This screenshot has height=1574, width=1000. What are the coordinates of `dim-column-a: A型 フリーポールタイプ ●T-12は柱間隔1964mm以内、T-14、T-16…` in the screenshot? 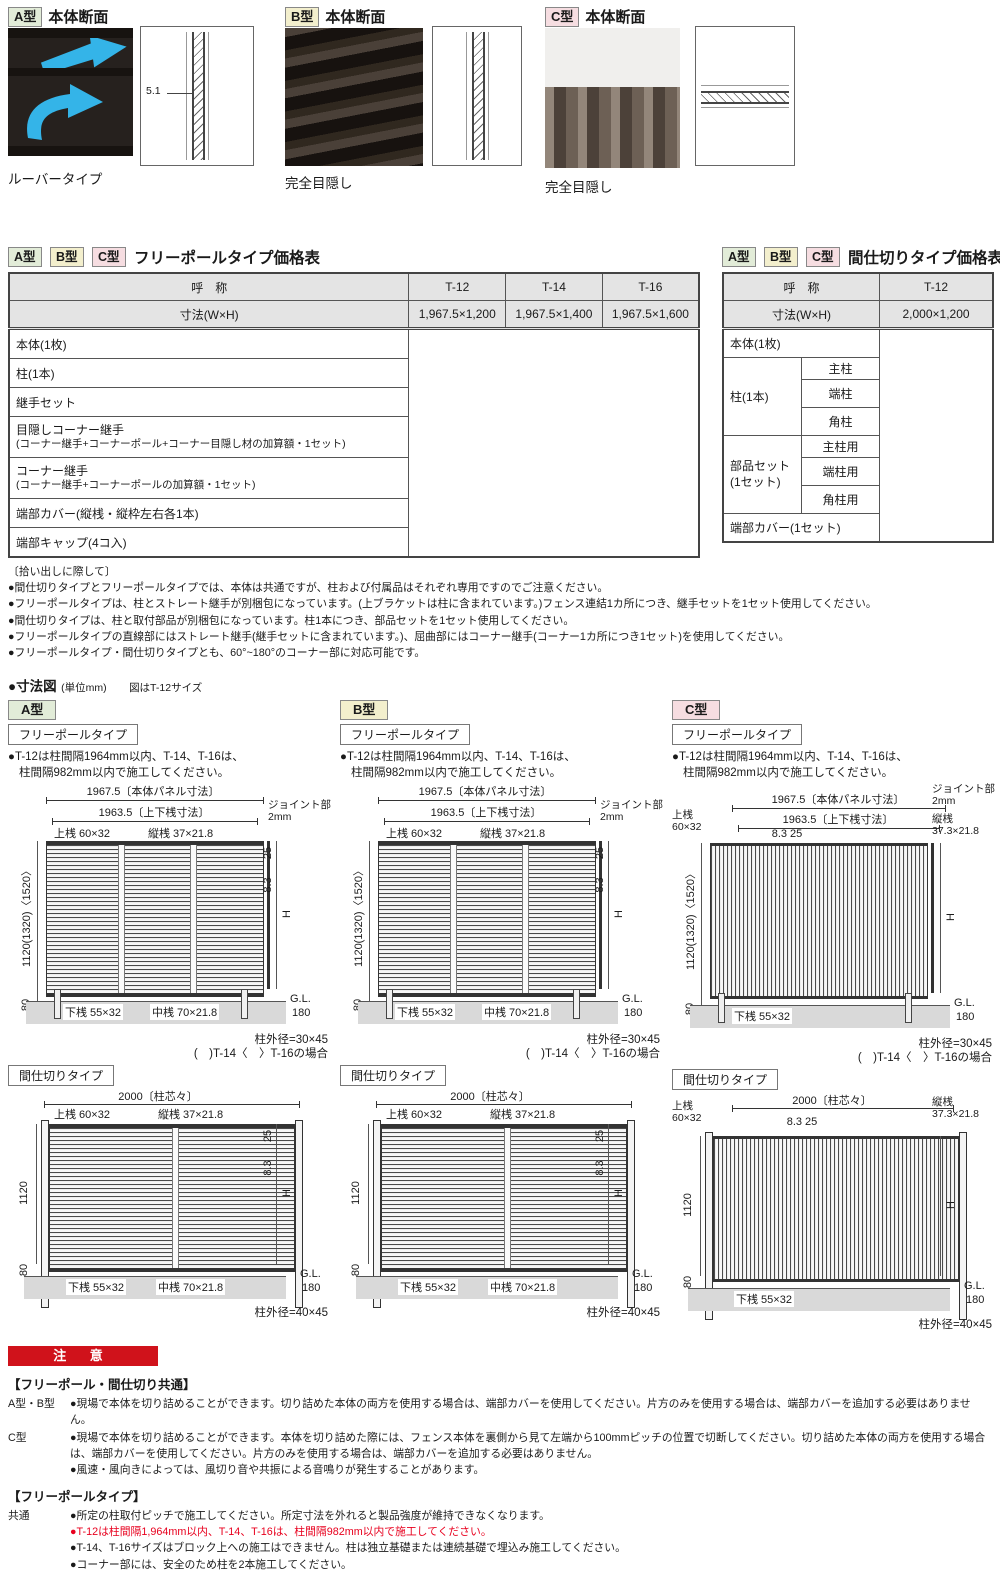 It's located at (171, 1018).